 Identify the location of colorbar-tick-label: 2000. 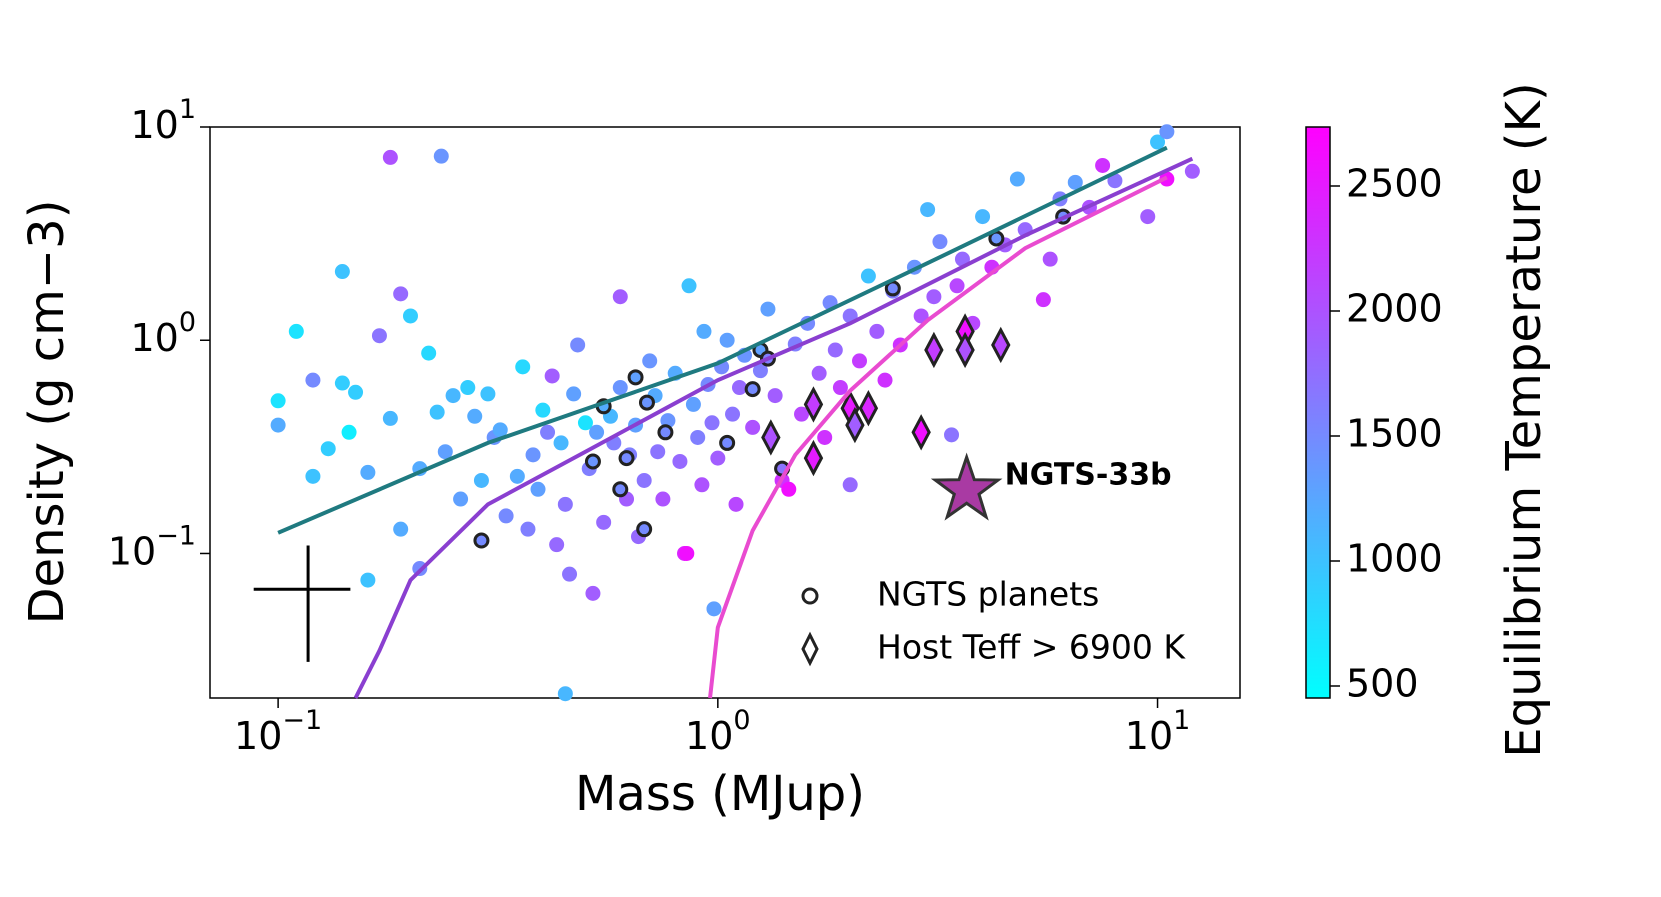
(1394, 309).